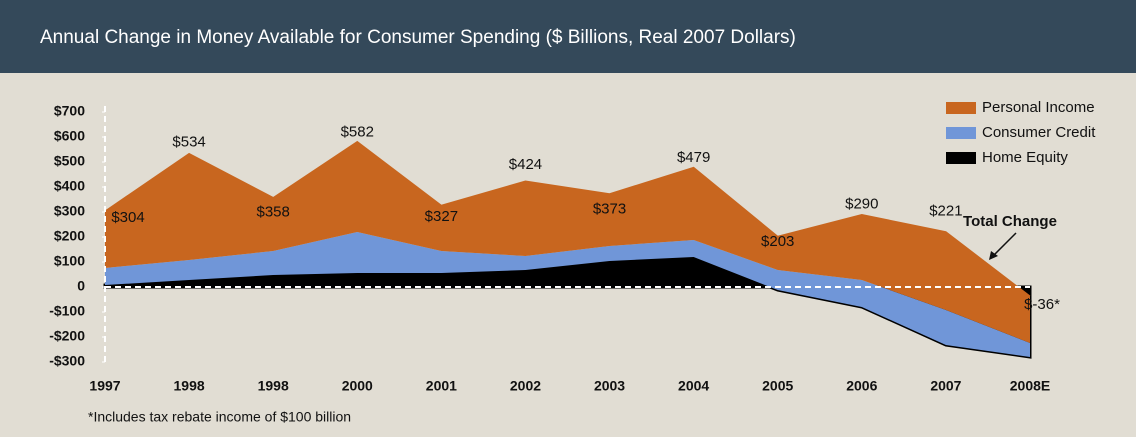  What do you see at coordinates (777, 241) in the screenshot?
I see `value-label: $203` at bounding box center [777, 241].